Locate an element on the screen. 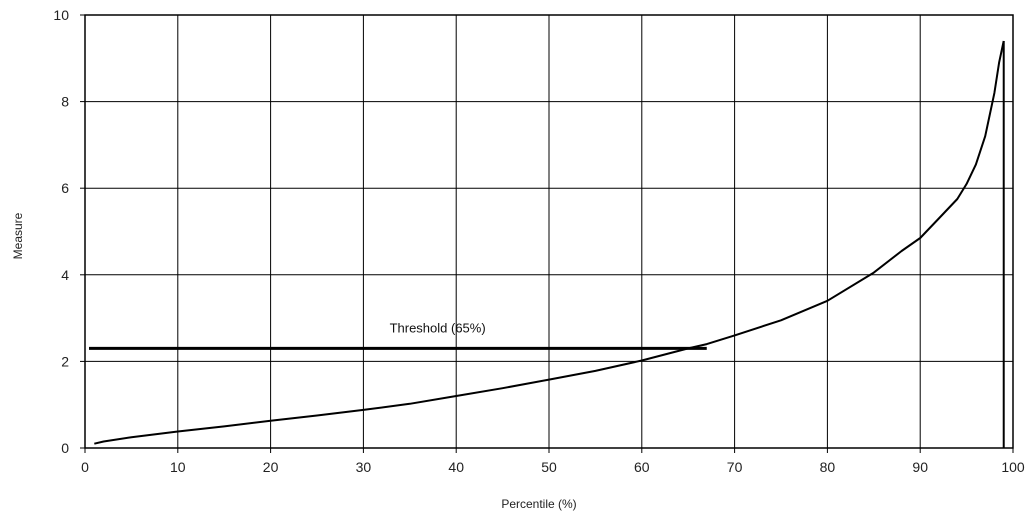 The width and height of the screenshot is (1035, 515). x-tick-label: 100 is located at coordinates (1013, 467).